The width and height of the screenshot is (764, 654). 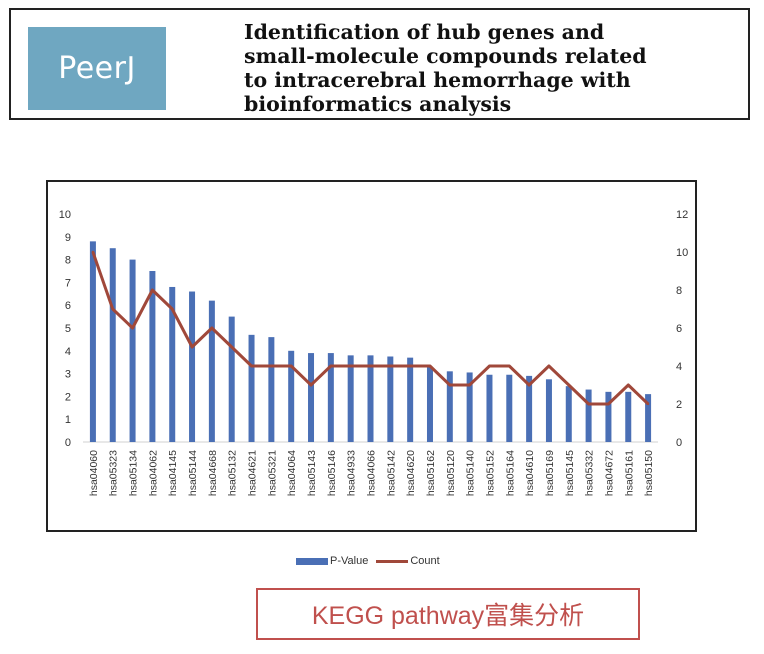 What do you see at coordinates (679, 367) in the screenshot?
I see `y-tick-label-right: 4` at bounding box center [679, 367].